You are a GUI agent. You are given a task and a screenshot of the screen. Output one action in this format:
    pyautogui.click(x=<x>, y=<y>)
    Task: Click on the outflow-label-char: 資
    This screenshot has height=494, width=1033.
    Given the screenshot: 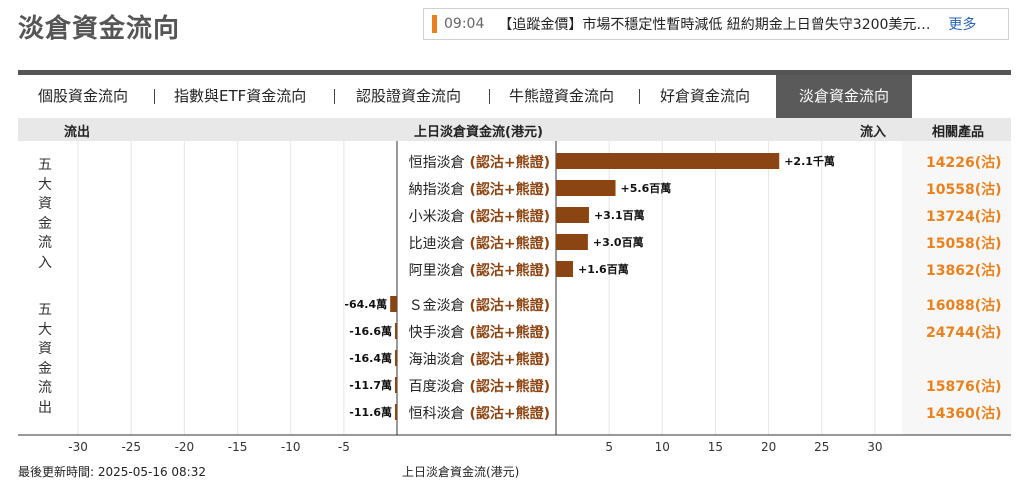 What is the action you would take?
    pyautogui.click(x=45, y=349)
    